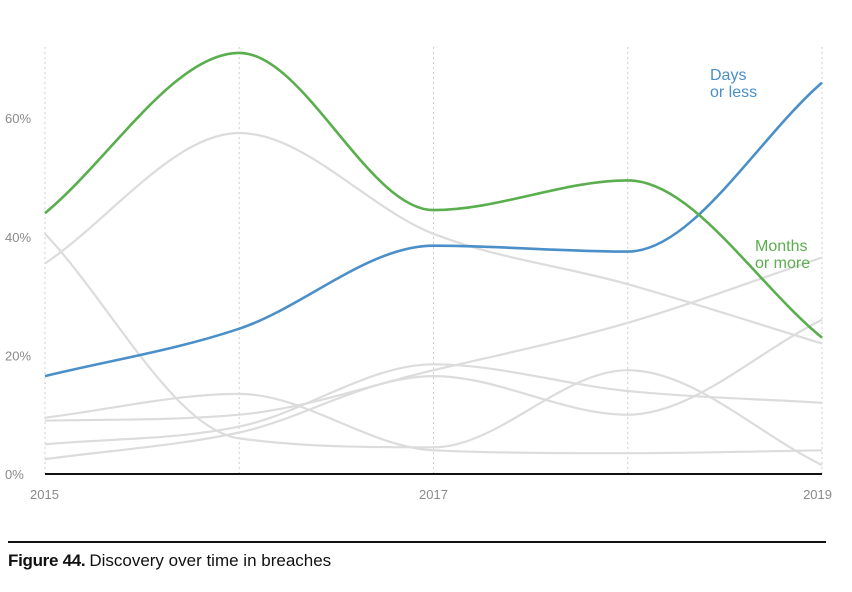 This screenshot has height=592, width=852. Describe the element at coordinates (733, 92) in the screenshot. I see `series-label-line: or less` at that location.